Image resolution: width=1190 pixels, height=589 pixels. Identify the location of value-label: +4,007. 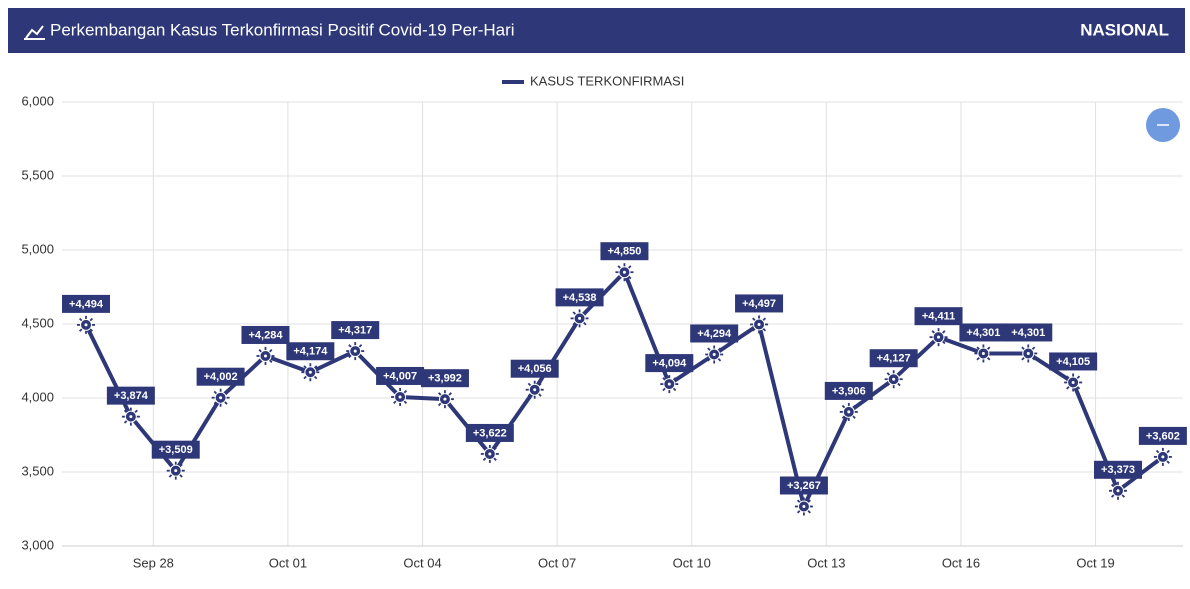
(400, 376).